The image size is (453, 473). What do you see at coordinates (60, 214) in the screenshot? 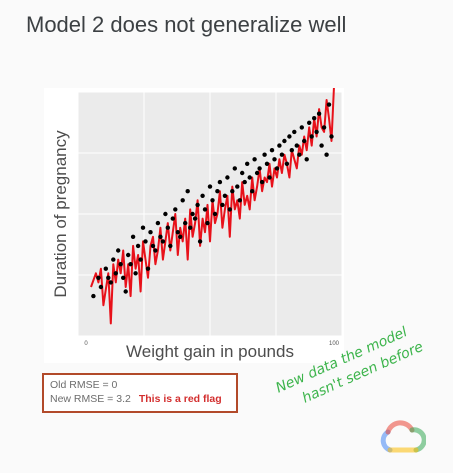
I see `y-axis-label: Duration of pregnancy` at bounding box center [60, 214].